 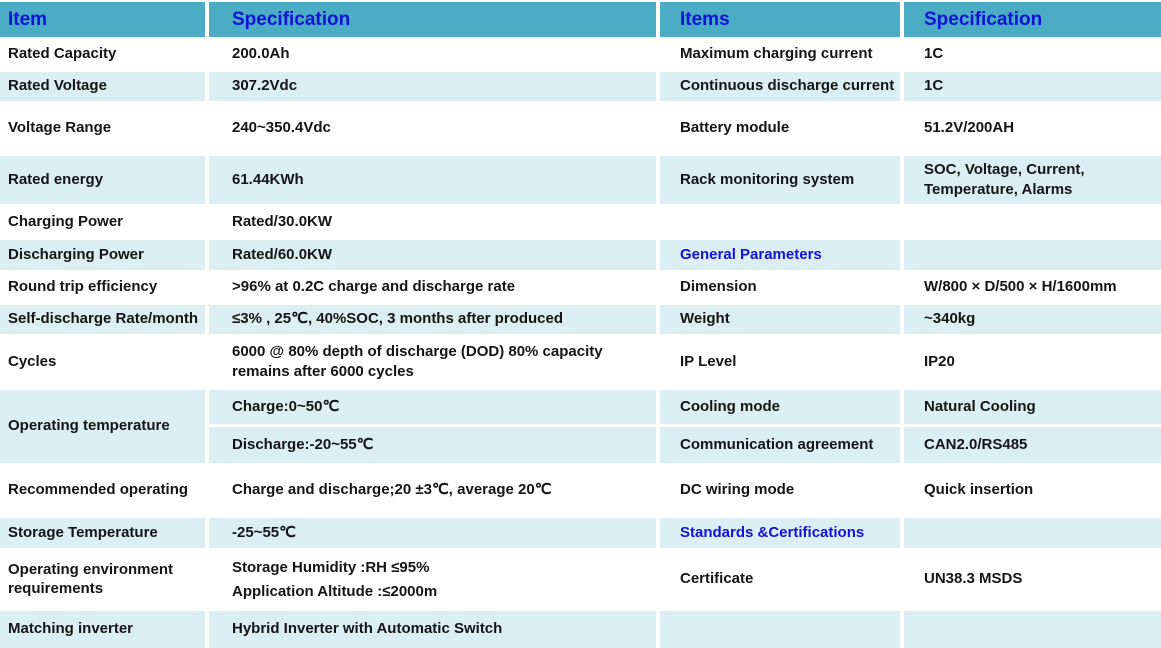 I want to click on spec-value-cell: 51.2V/200AH, so click(x=1032, y=128).